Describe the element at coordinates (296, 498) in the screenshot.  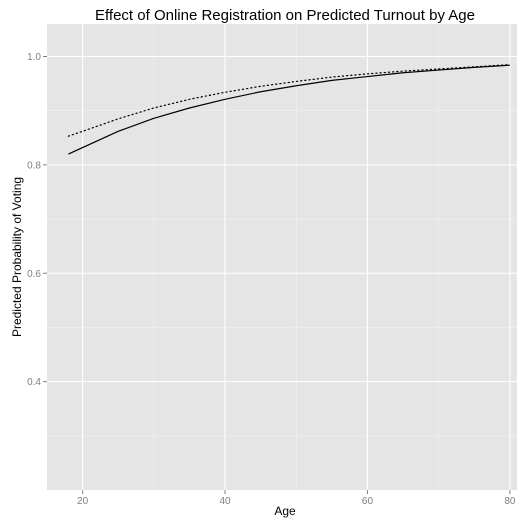
I see `x-axis-ticks: 20 40 60 80` at that location.